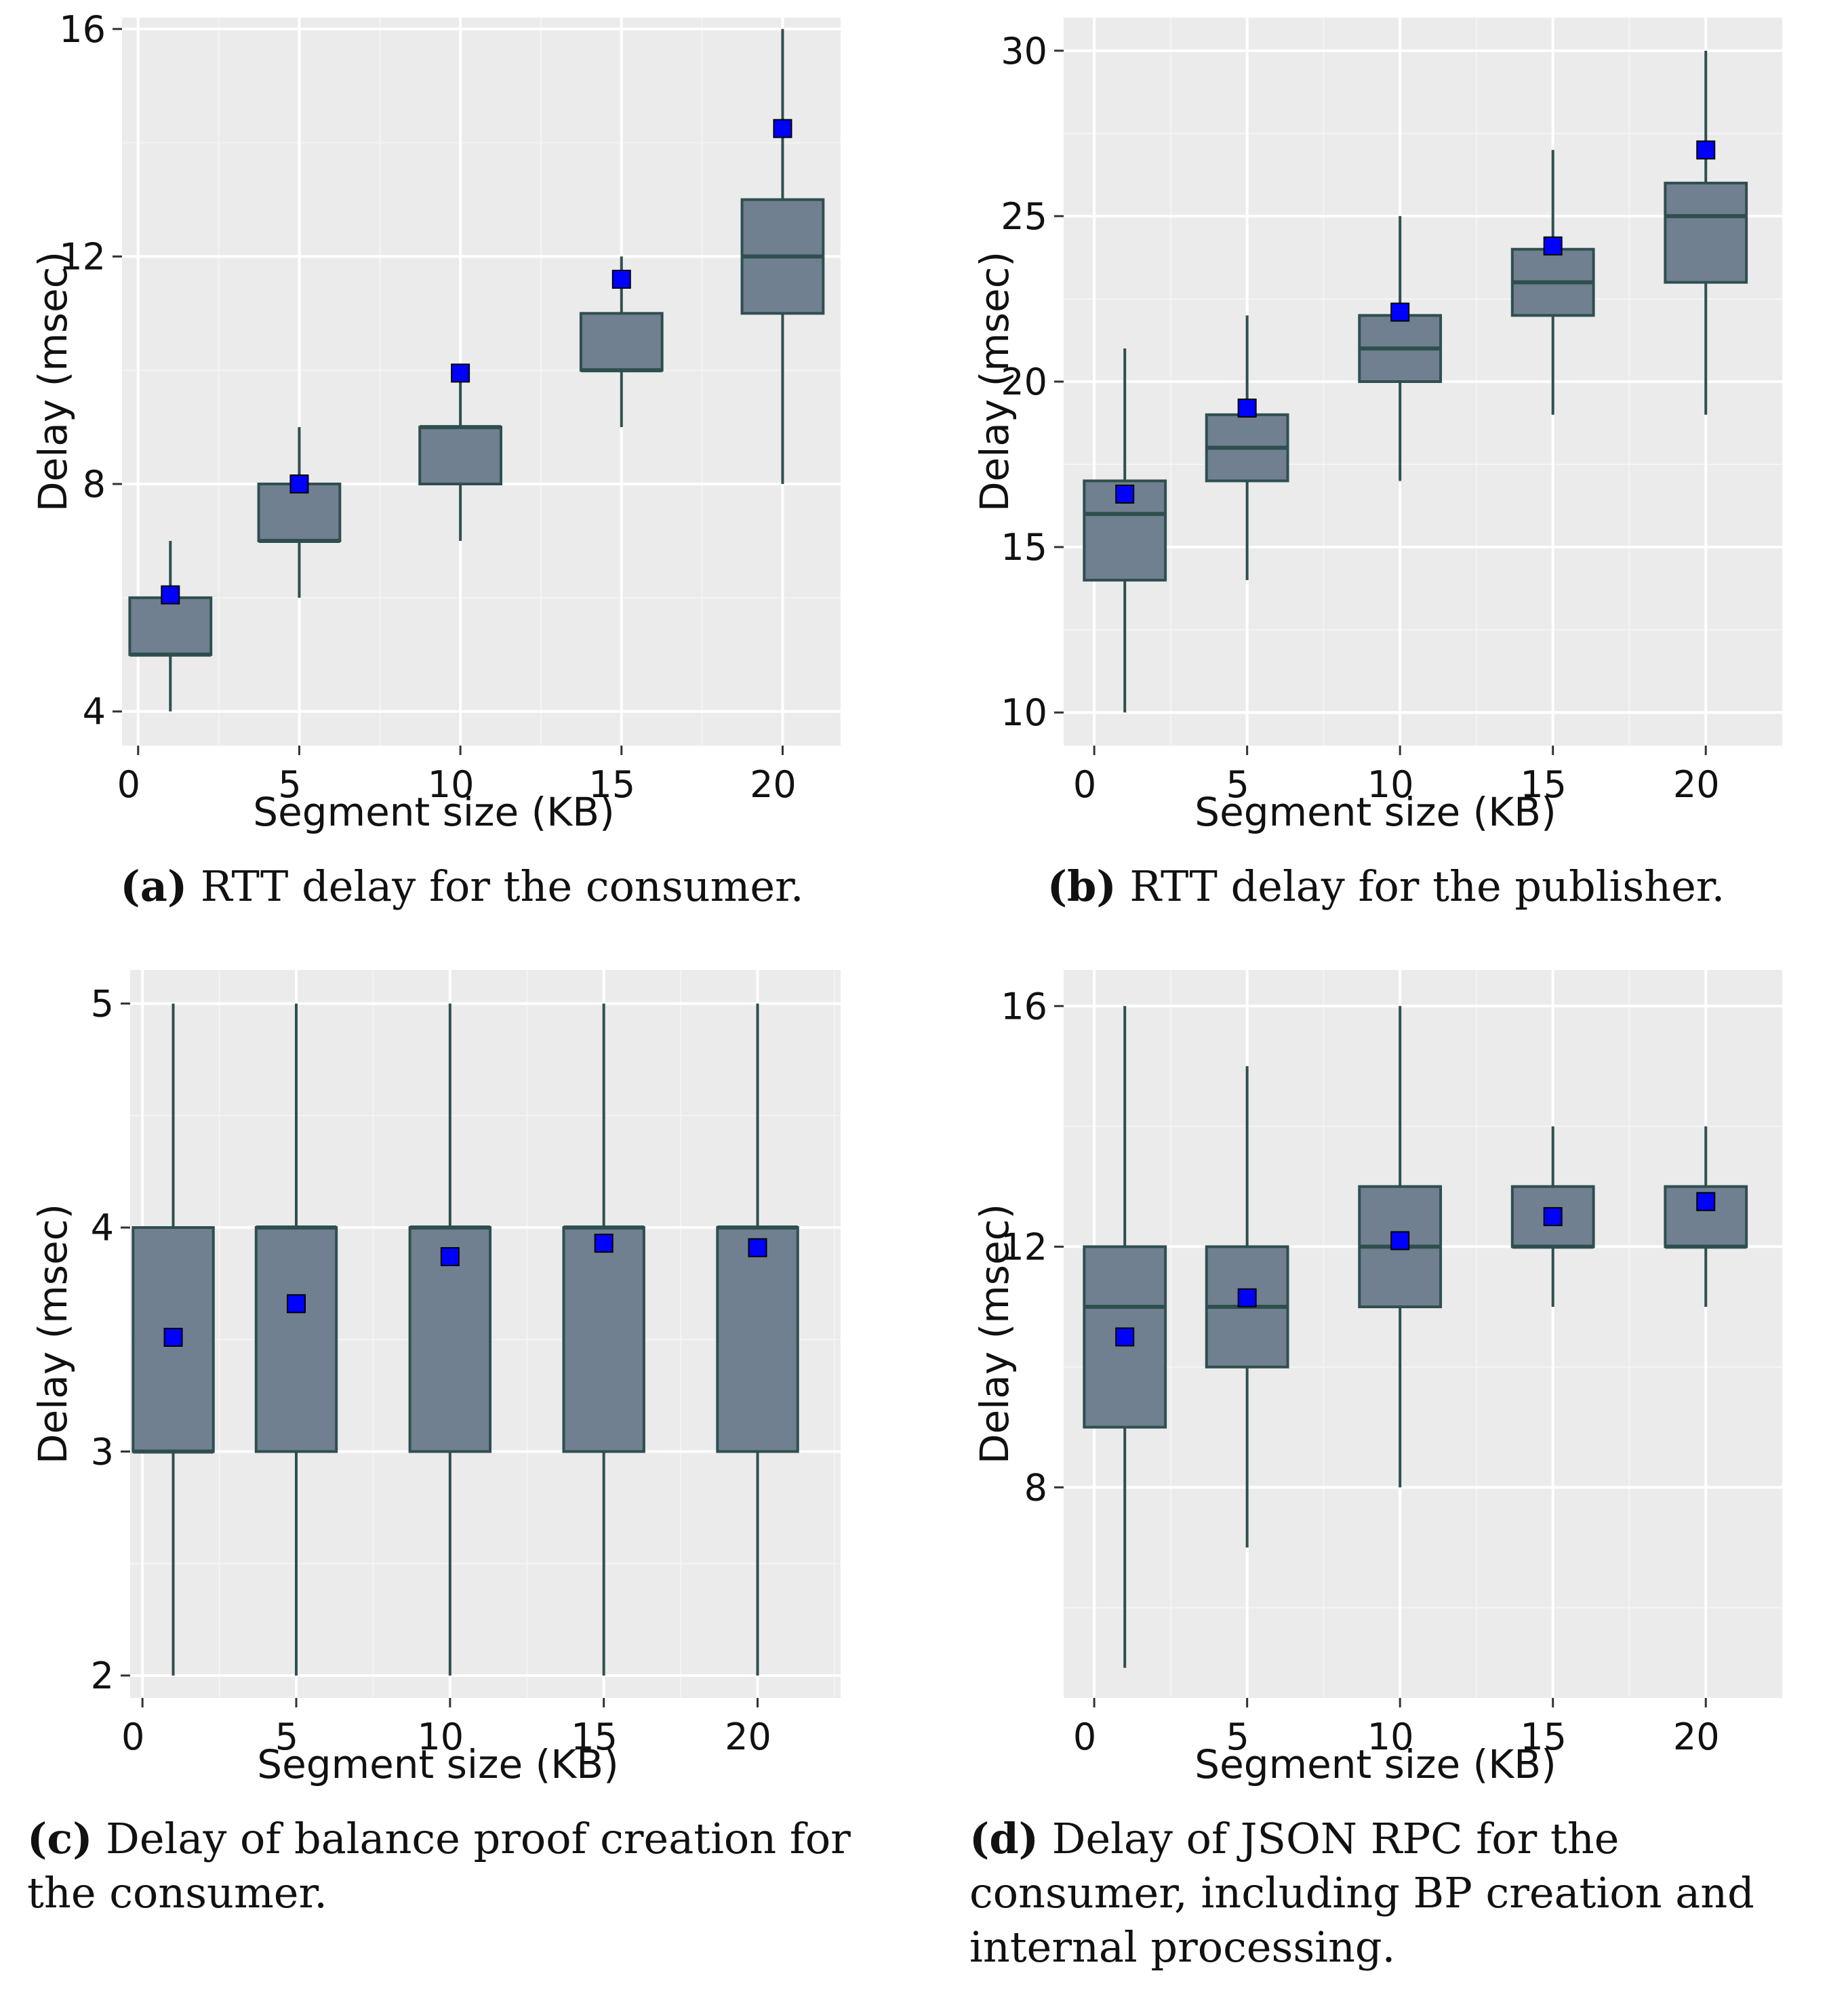 Image resolution: width=1848 pixels, height=2007 pixels. What do you see at coordinates (1004, 1839) in the screenshot?
I see `caption-d-letter: (d)` at bounding box center [1004, 1839].